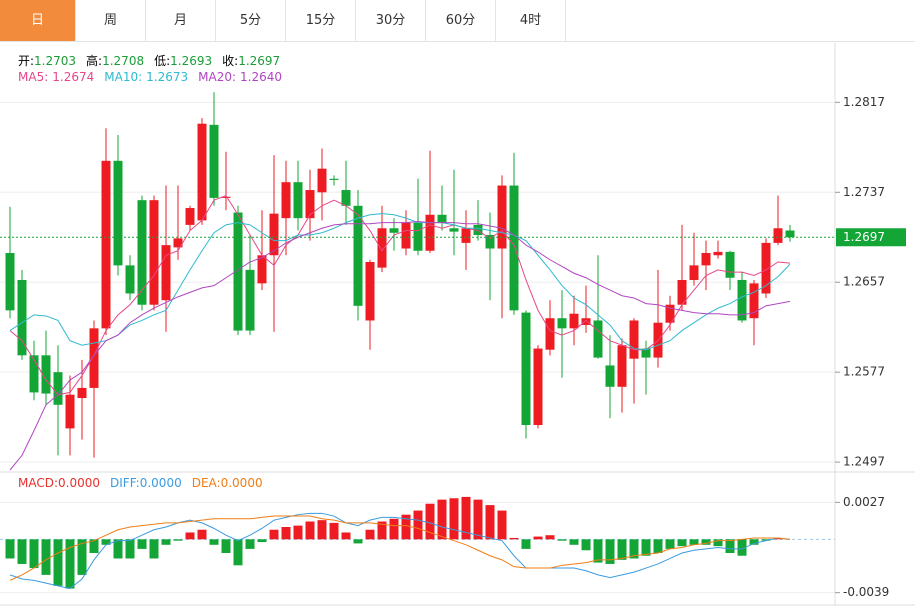 This screenshot has height=606, width=915. What do you see at coordinates (206, 483) in the screenshot?
I see `macd-legend-label: DEA:` at bounding box center [206, 483].